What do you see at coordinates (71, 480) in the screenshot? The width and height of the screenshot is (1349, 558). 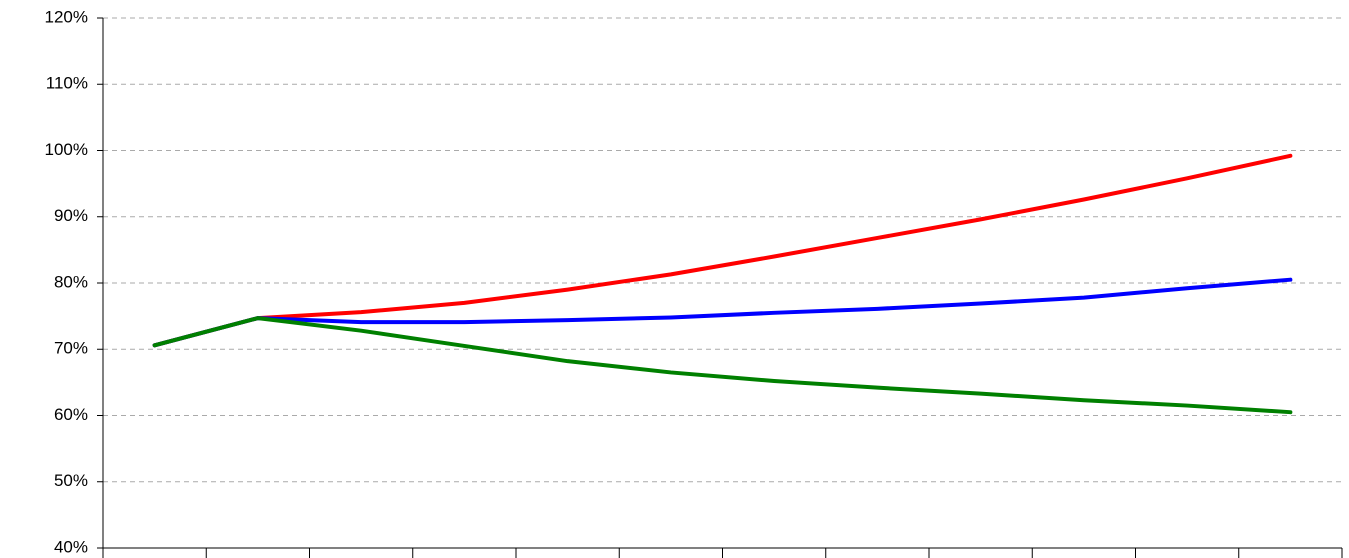 I see `y-tick-label: 50%` at bounding box center [71, 480].